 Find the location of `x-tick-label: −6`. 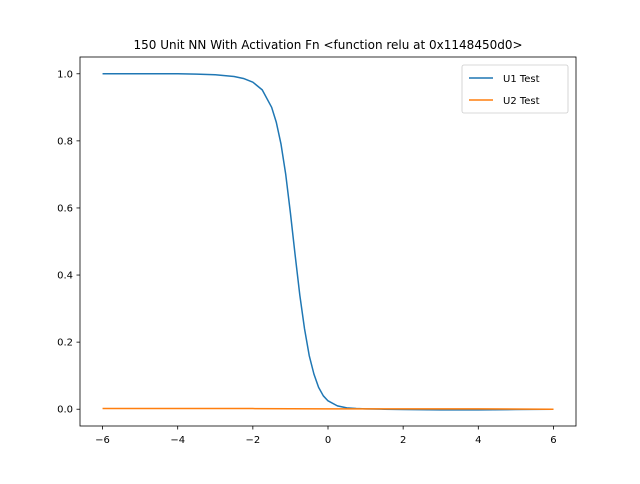

x-tick-label: −6 is located at coordinates (102, 440).